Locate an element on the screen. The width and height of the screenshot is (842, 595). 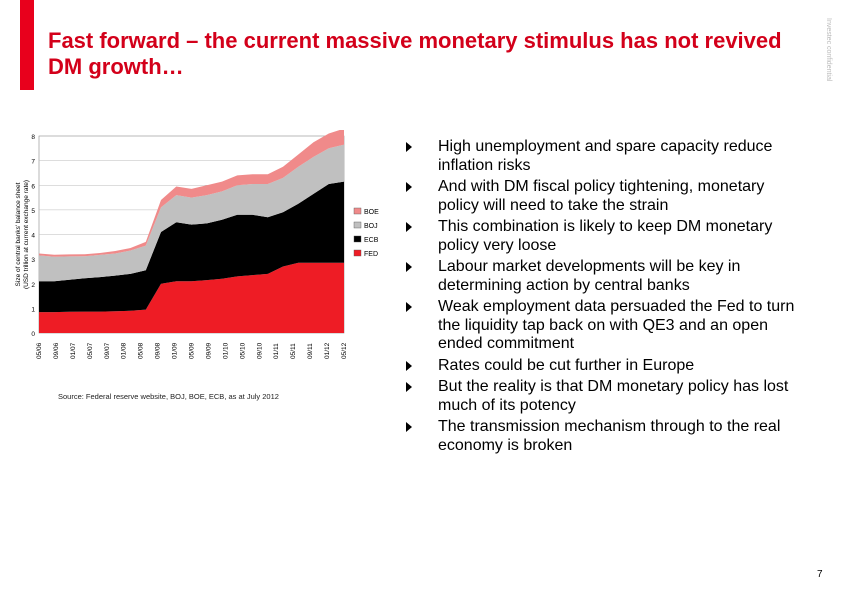
y-tick-label: 6 is located at coordinates (33, 186).